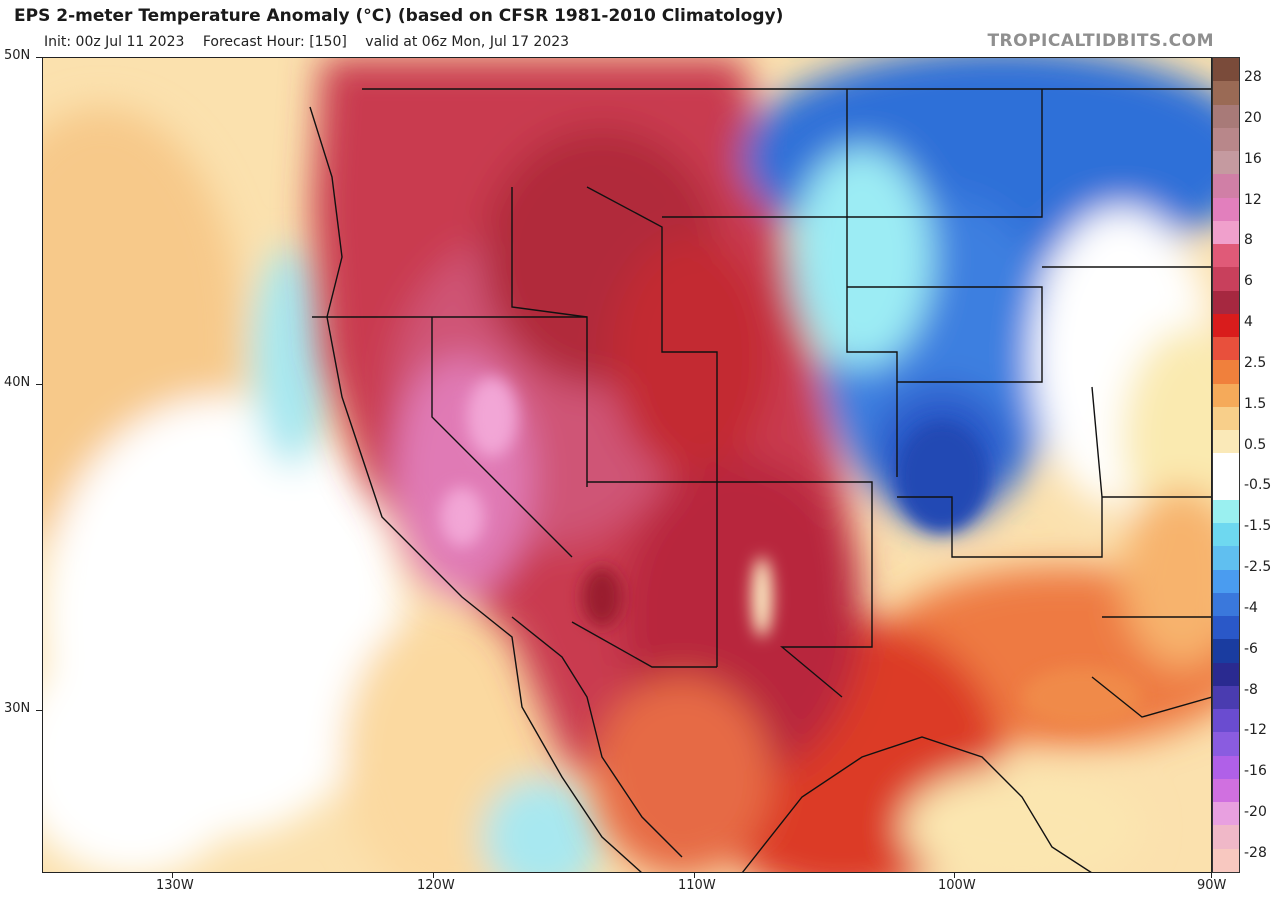 The height and width of the screenshot is (898, 1280). What do you see at coordinates (1253, 77) in the screenshot?
I see `colorbar-label: 28` at bounding box center [1253, 77].